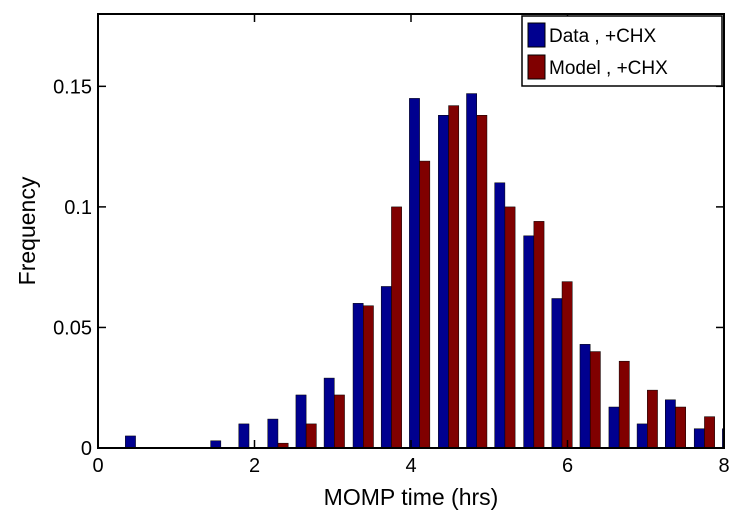 The height and width of the screenshot is (514, 733). What do you see at coordinates (86, 449) in the screenshot?
I see `y-tick-label: 0` at bounding box center [86, 449].